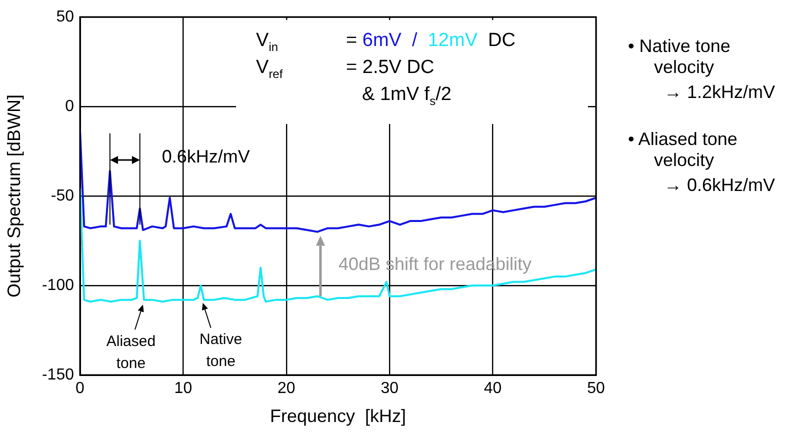  I want to click on annotation: Aliased tone, so click(131, 352).